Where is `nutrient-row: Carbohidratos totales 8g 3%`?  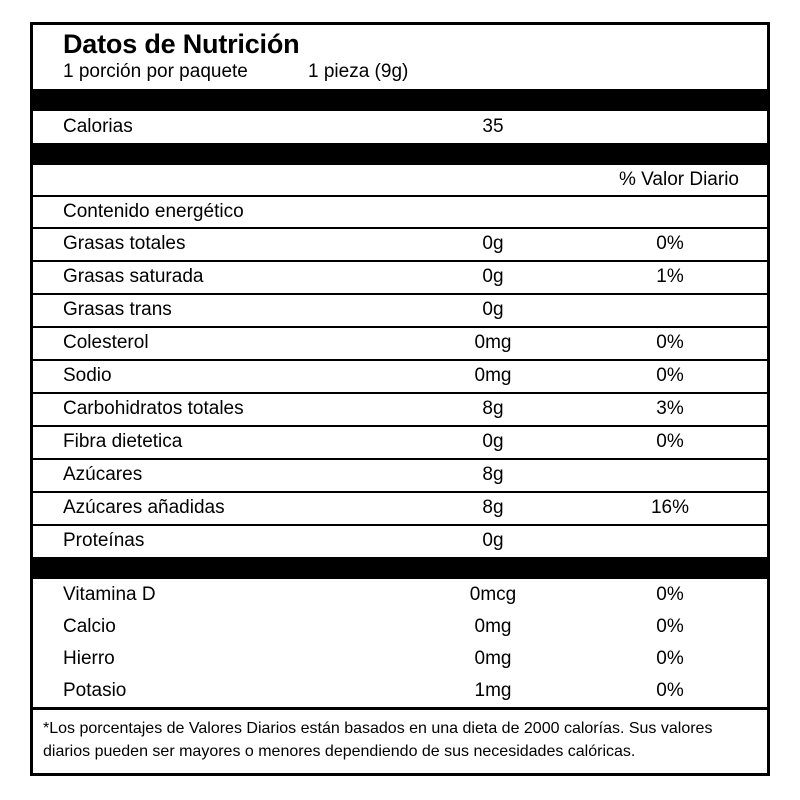
nutrient-row: Carbohidratos totales 8g 3% is located at coordinates (400, 408).